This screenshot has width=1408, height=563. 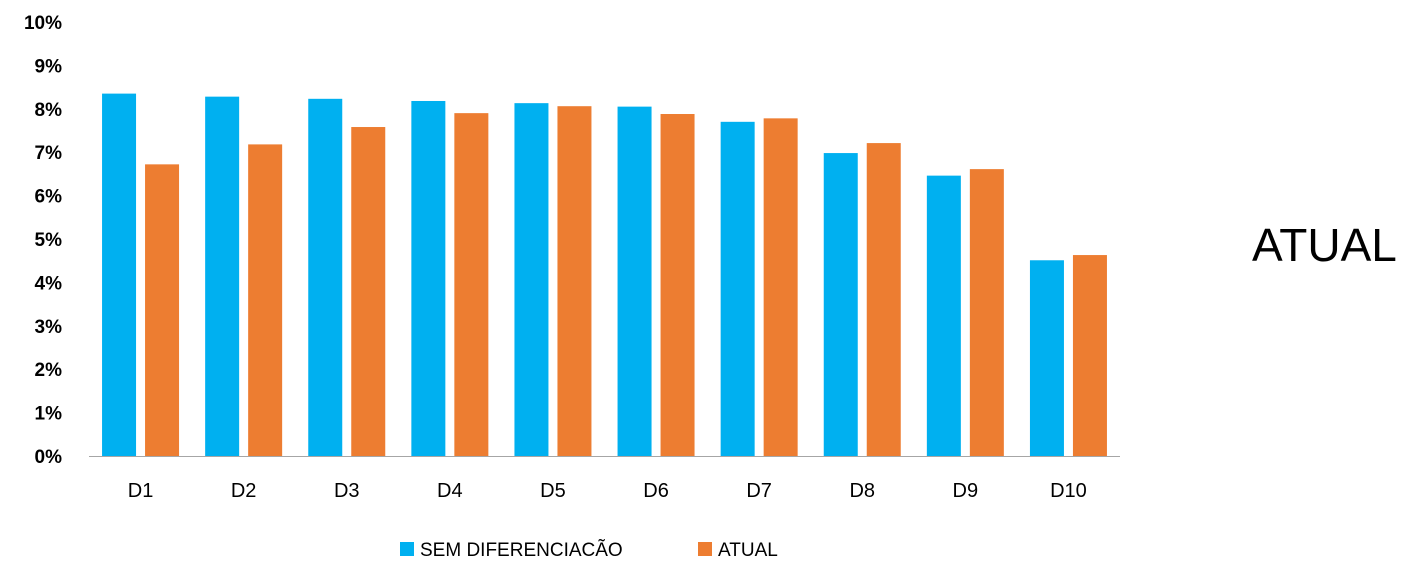 What do you see at coordinates (265, 300) in the screenshot?
I see `bar-atual-d2` at bounding box center [265, 300].